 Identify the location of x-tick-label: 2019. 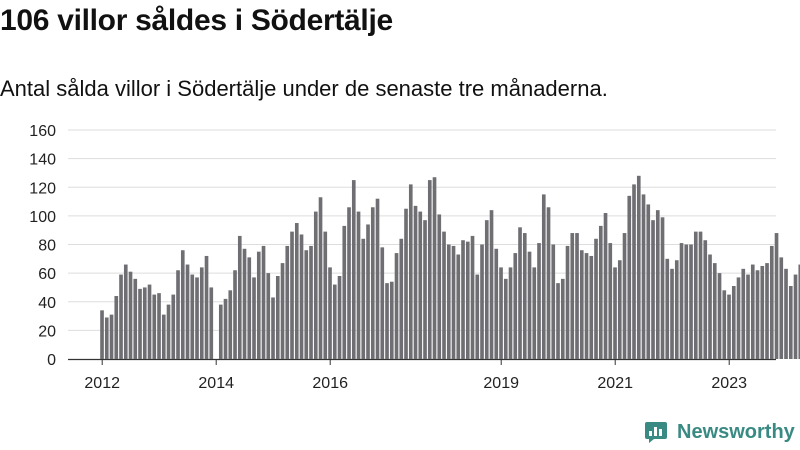
(501, 383).